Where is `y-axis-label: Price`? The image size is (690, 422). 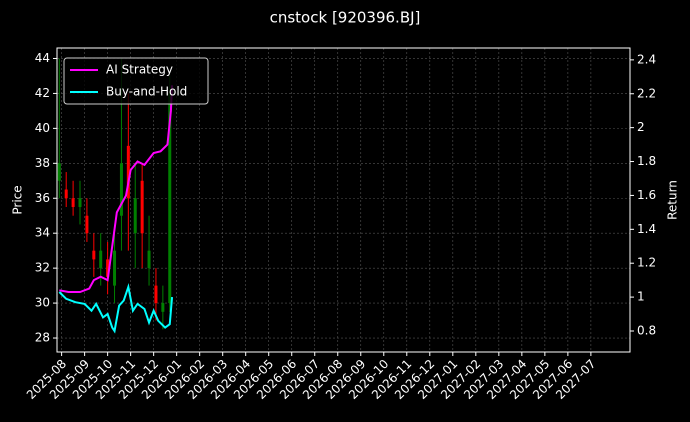 y-axis-label: Price is located at coordinates (18, 199).